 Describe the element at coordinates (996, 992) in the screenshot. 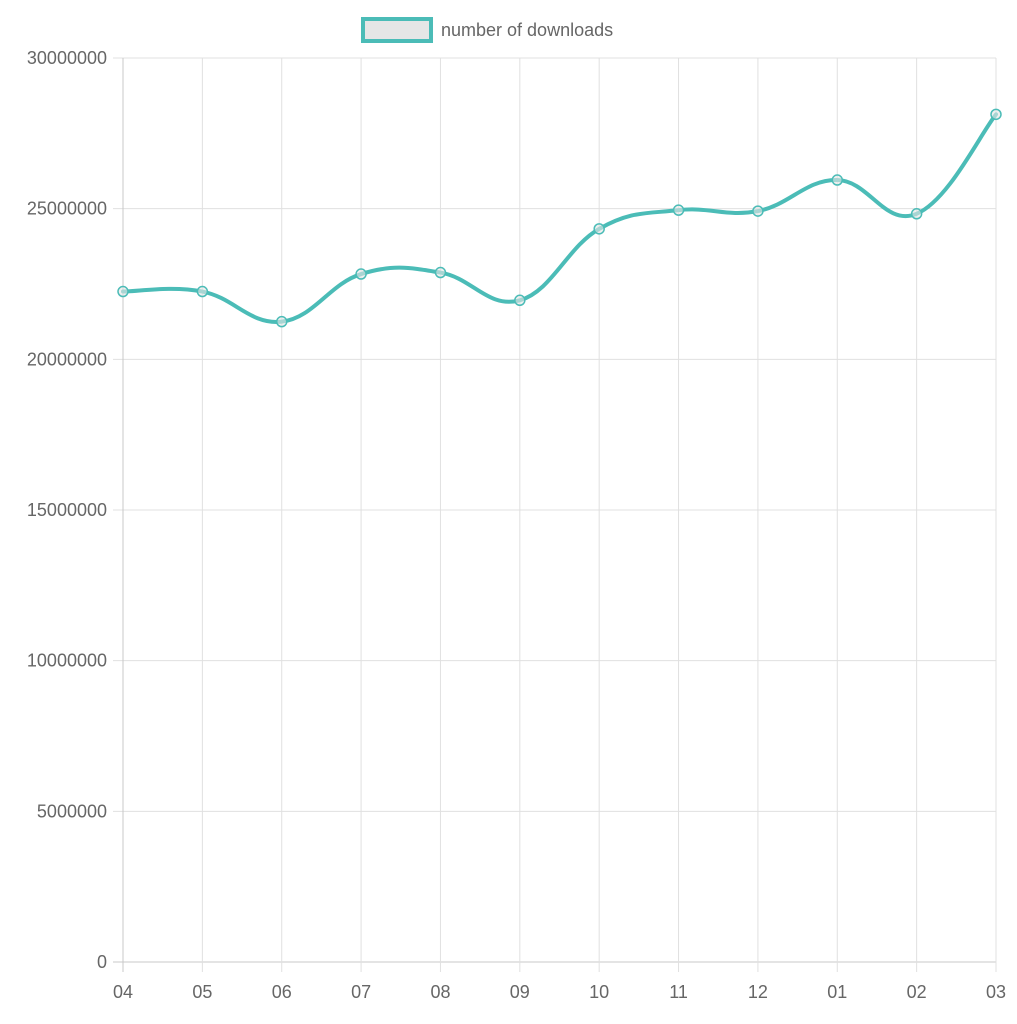

I see `x-tick-label: 03` at that location.